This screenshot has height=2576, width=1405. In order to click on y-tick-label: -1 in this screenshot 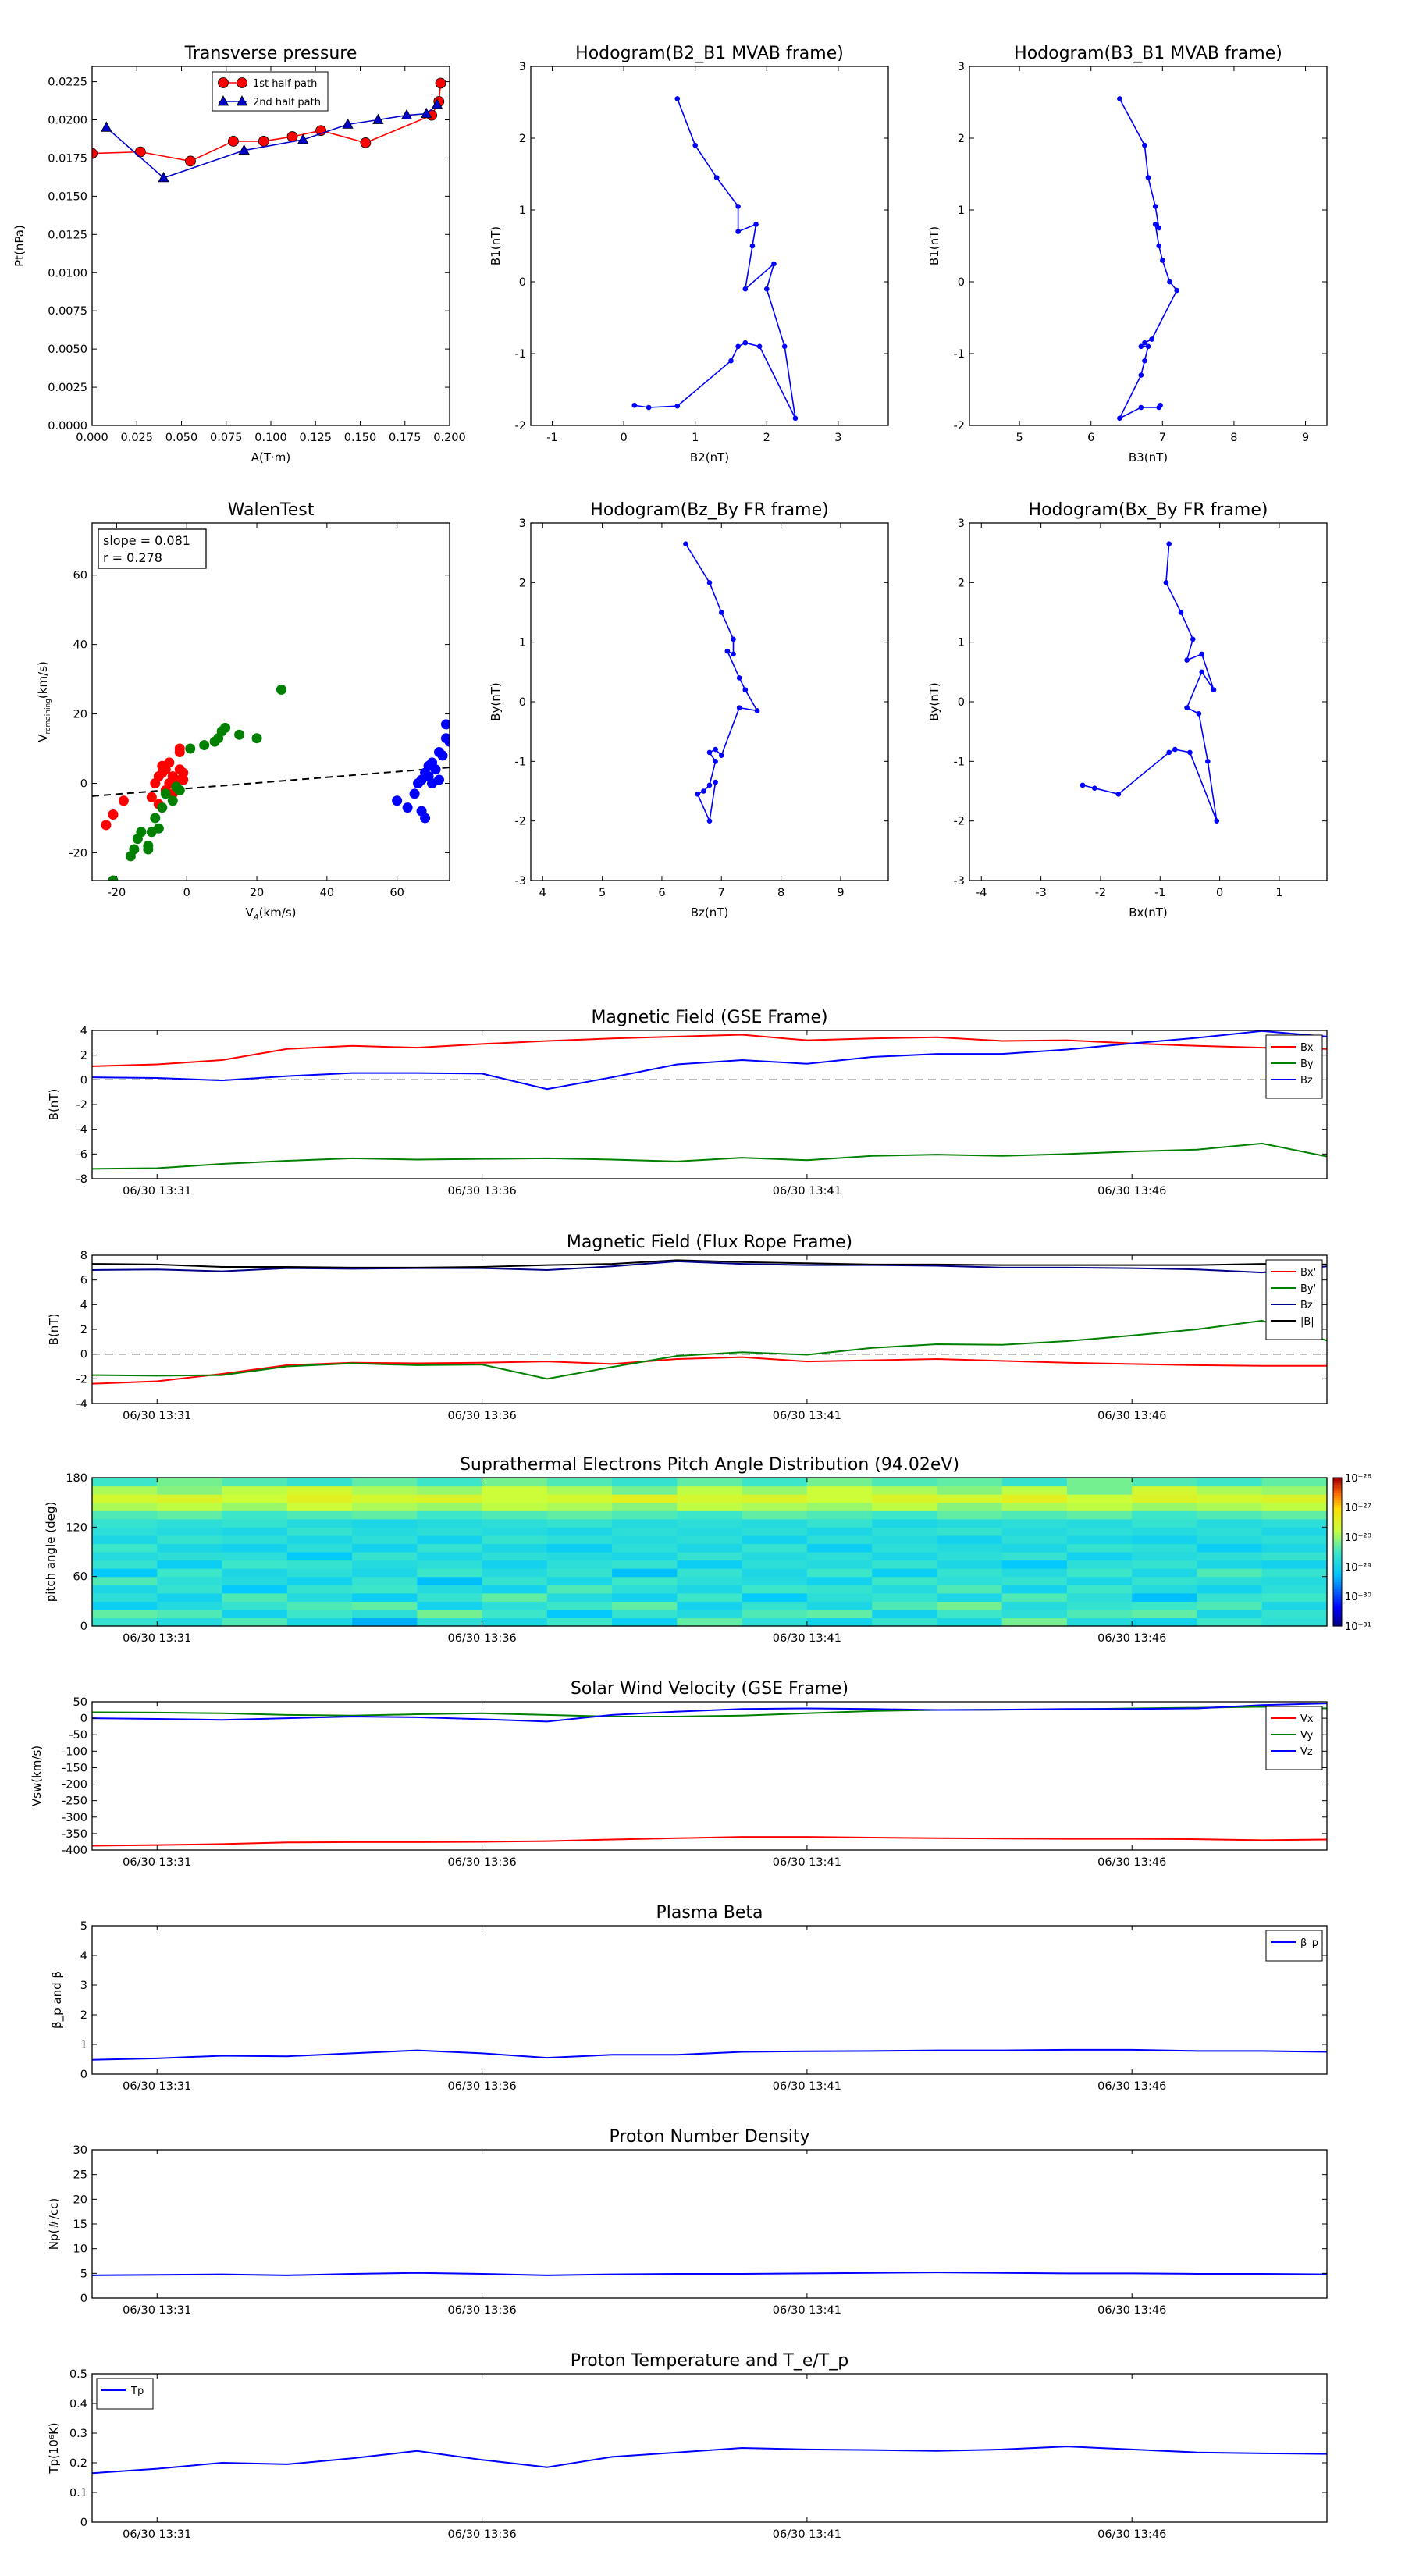, I will do `click(960, 354)`.